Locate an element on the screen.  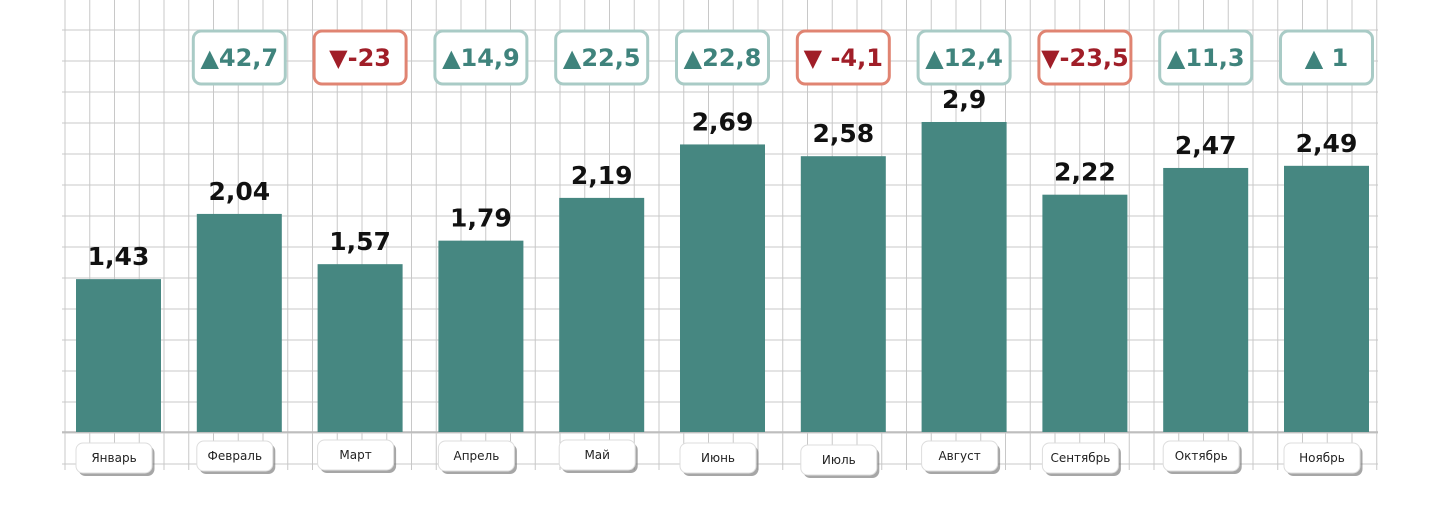
category-label: Май is located at coordinates (597, 455).